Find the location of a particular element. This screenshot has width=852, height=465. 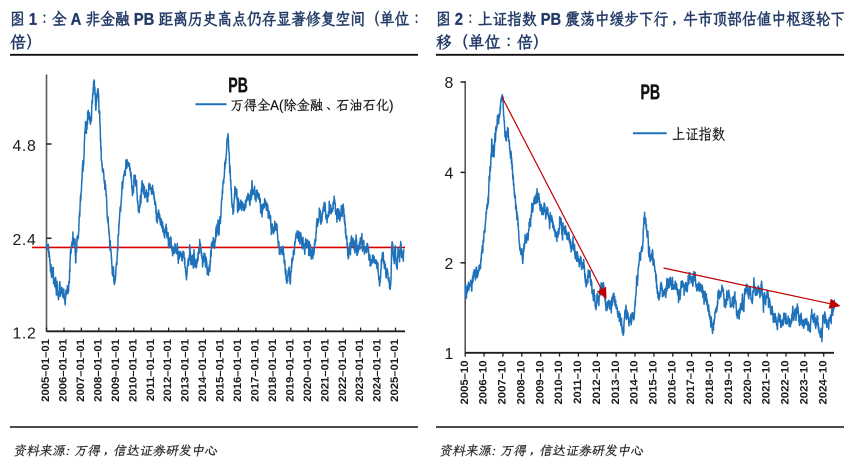

svg-text: 1.2 is located at coordinates (24, 333).